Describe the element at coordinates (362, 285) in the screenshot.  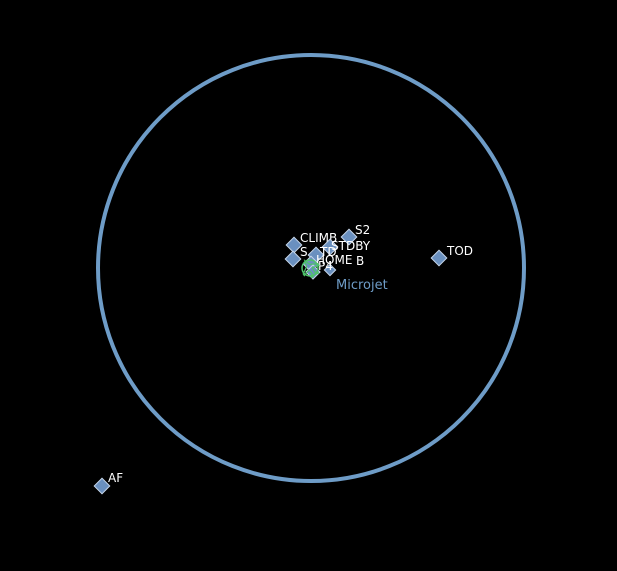
I see `aircraft-label: Microjet` at that location.